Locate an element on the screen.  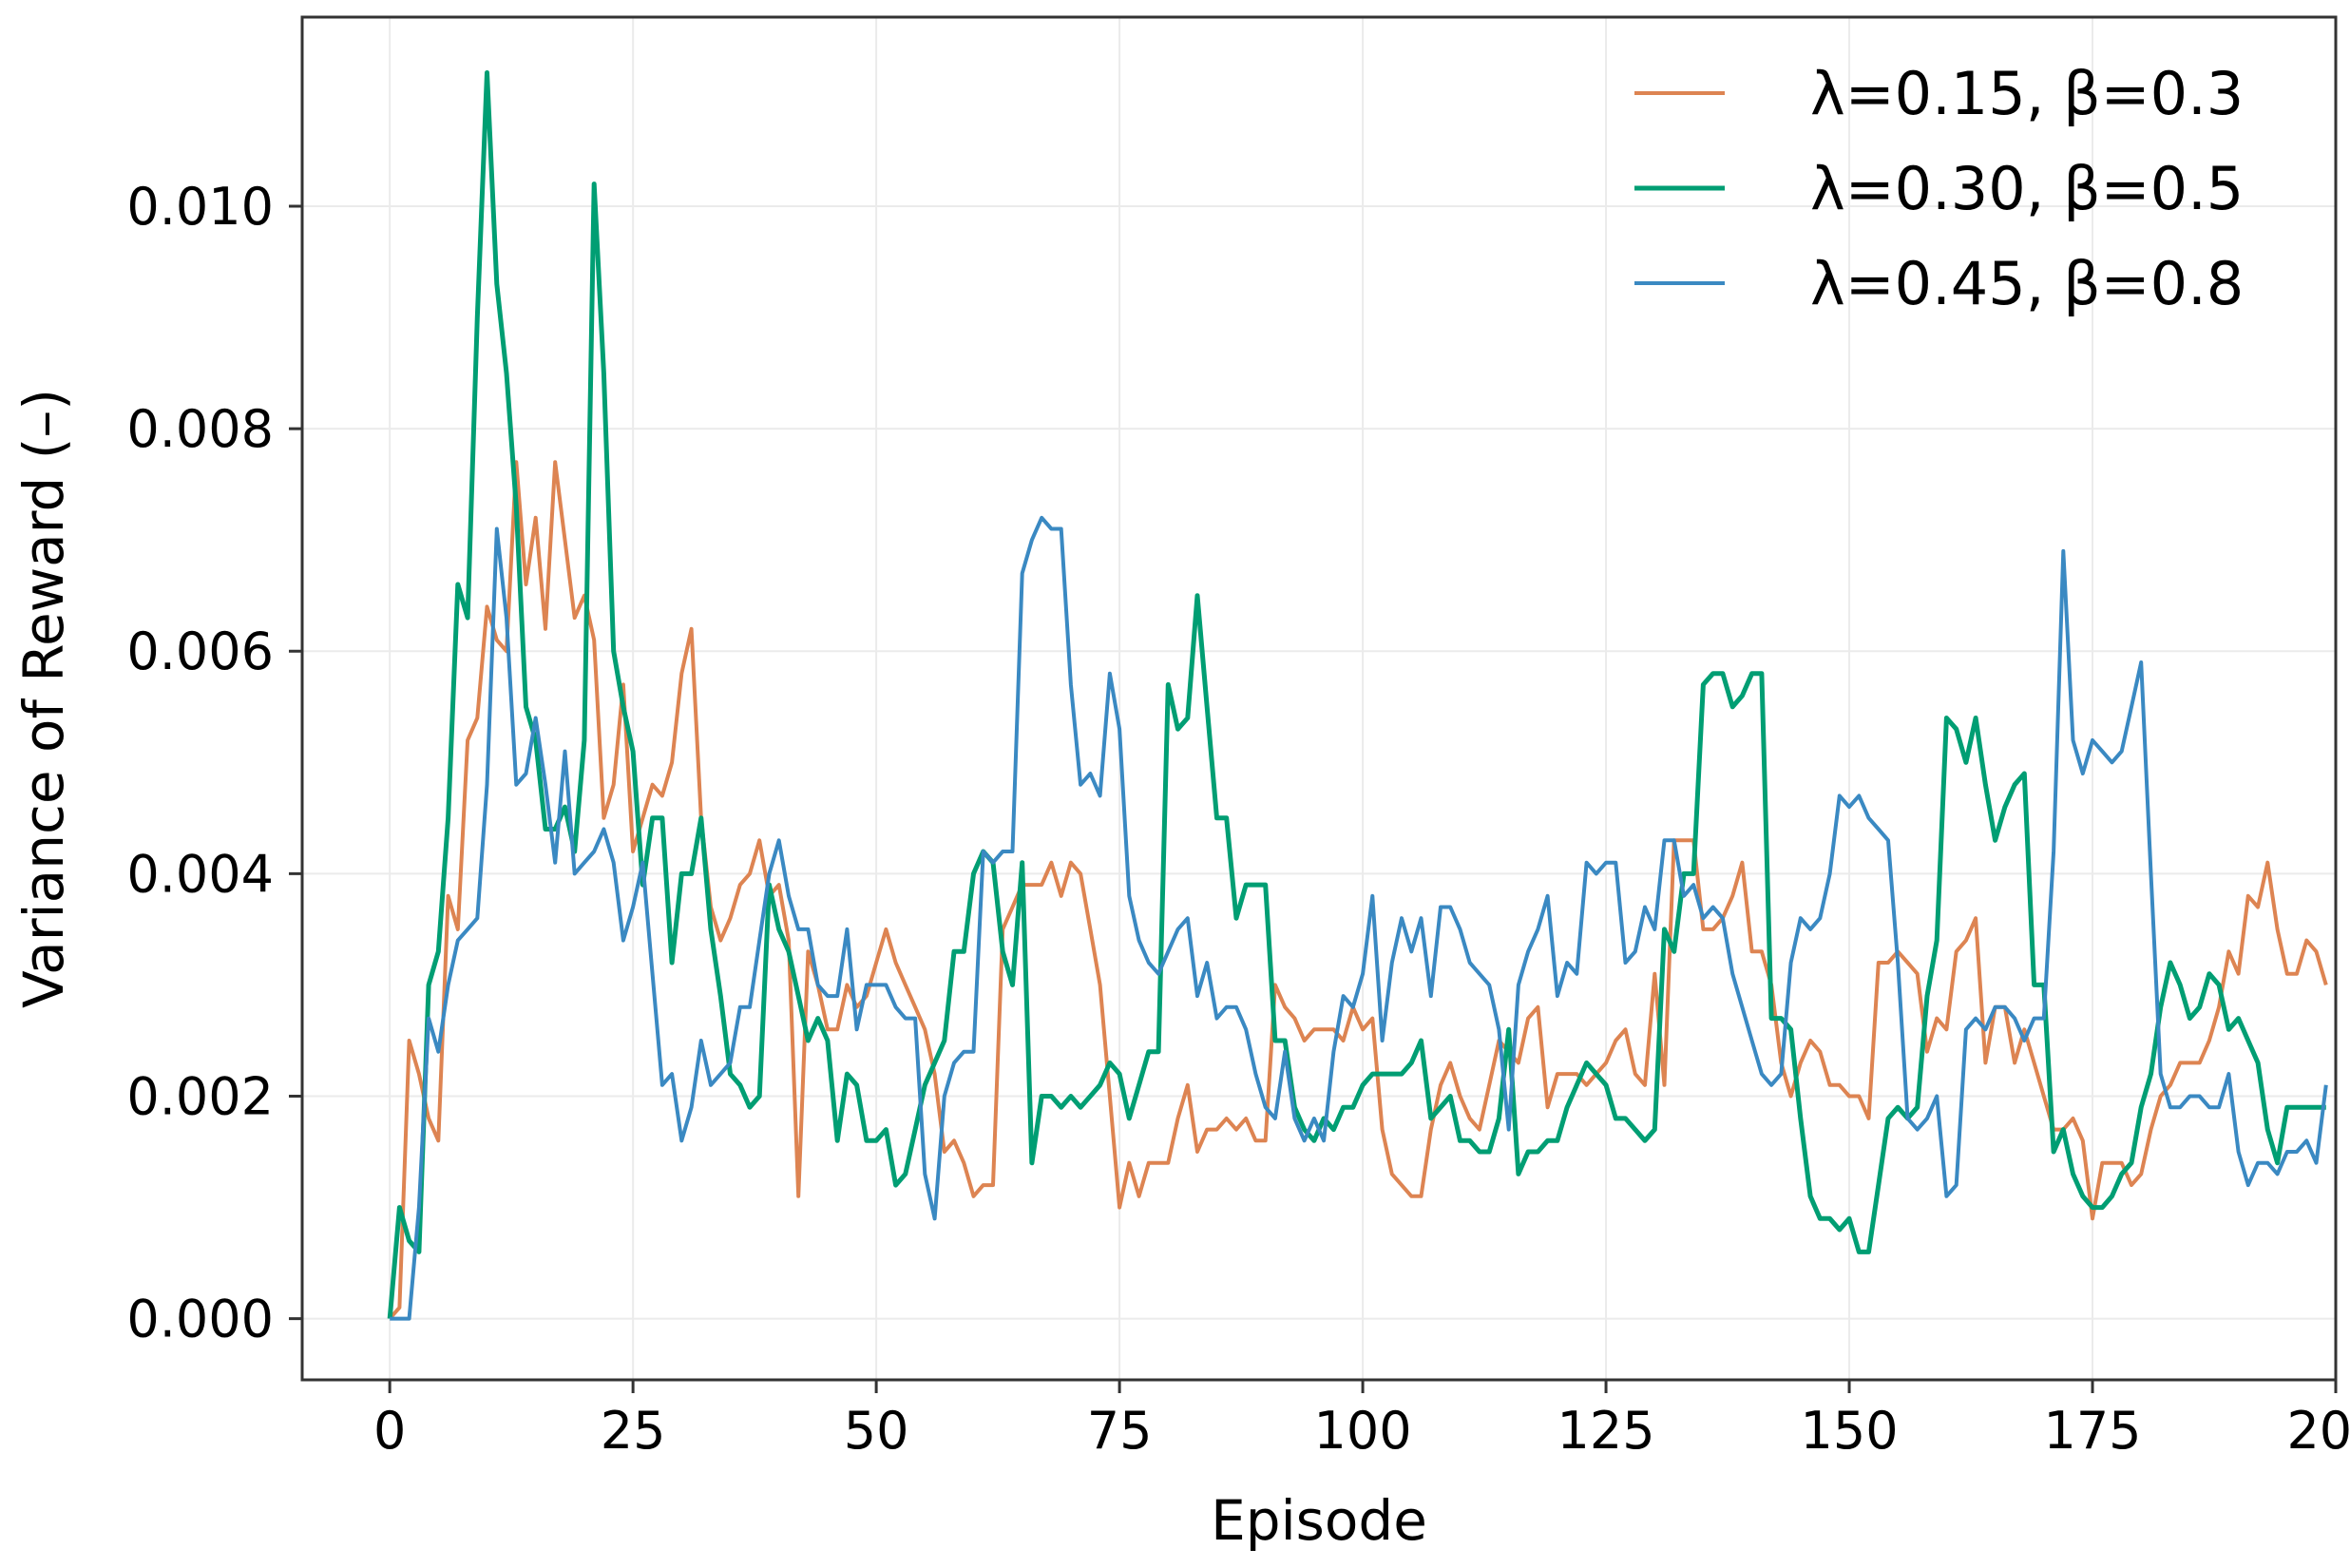
y-tick-label: 0.004 is located at coordinates (200, 874).